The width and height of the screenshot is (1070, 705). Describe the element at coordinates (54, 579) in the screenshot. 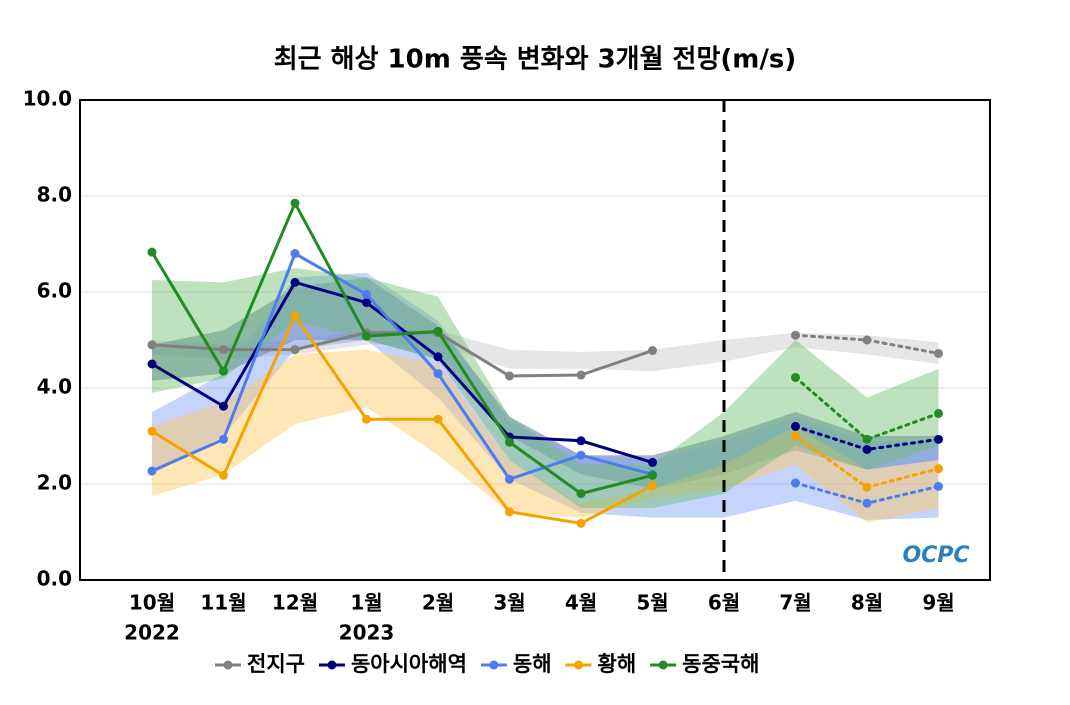

I see `y-tick-label: 0.0` at that location.